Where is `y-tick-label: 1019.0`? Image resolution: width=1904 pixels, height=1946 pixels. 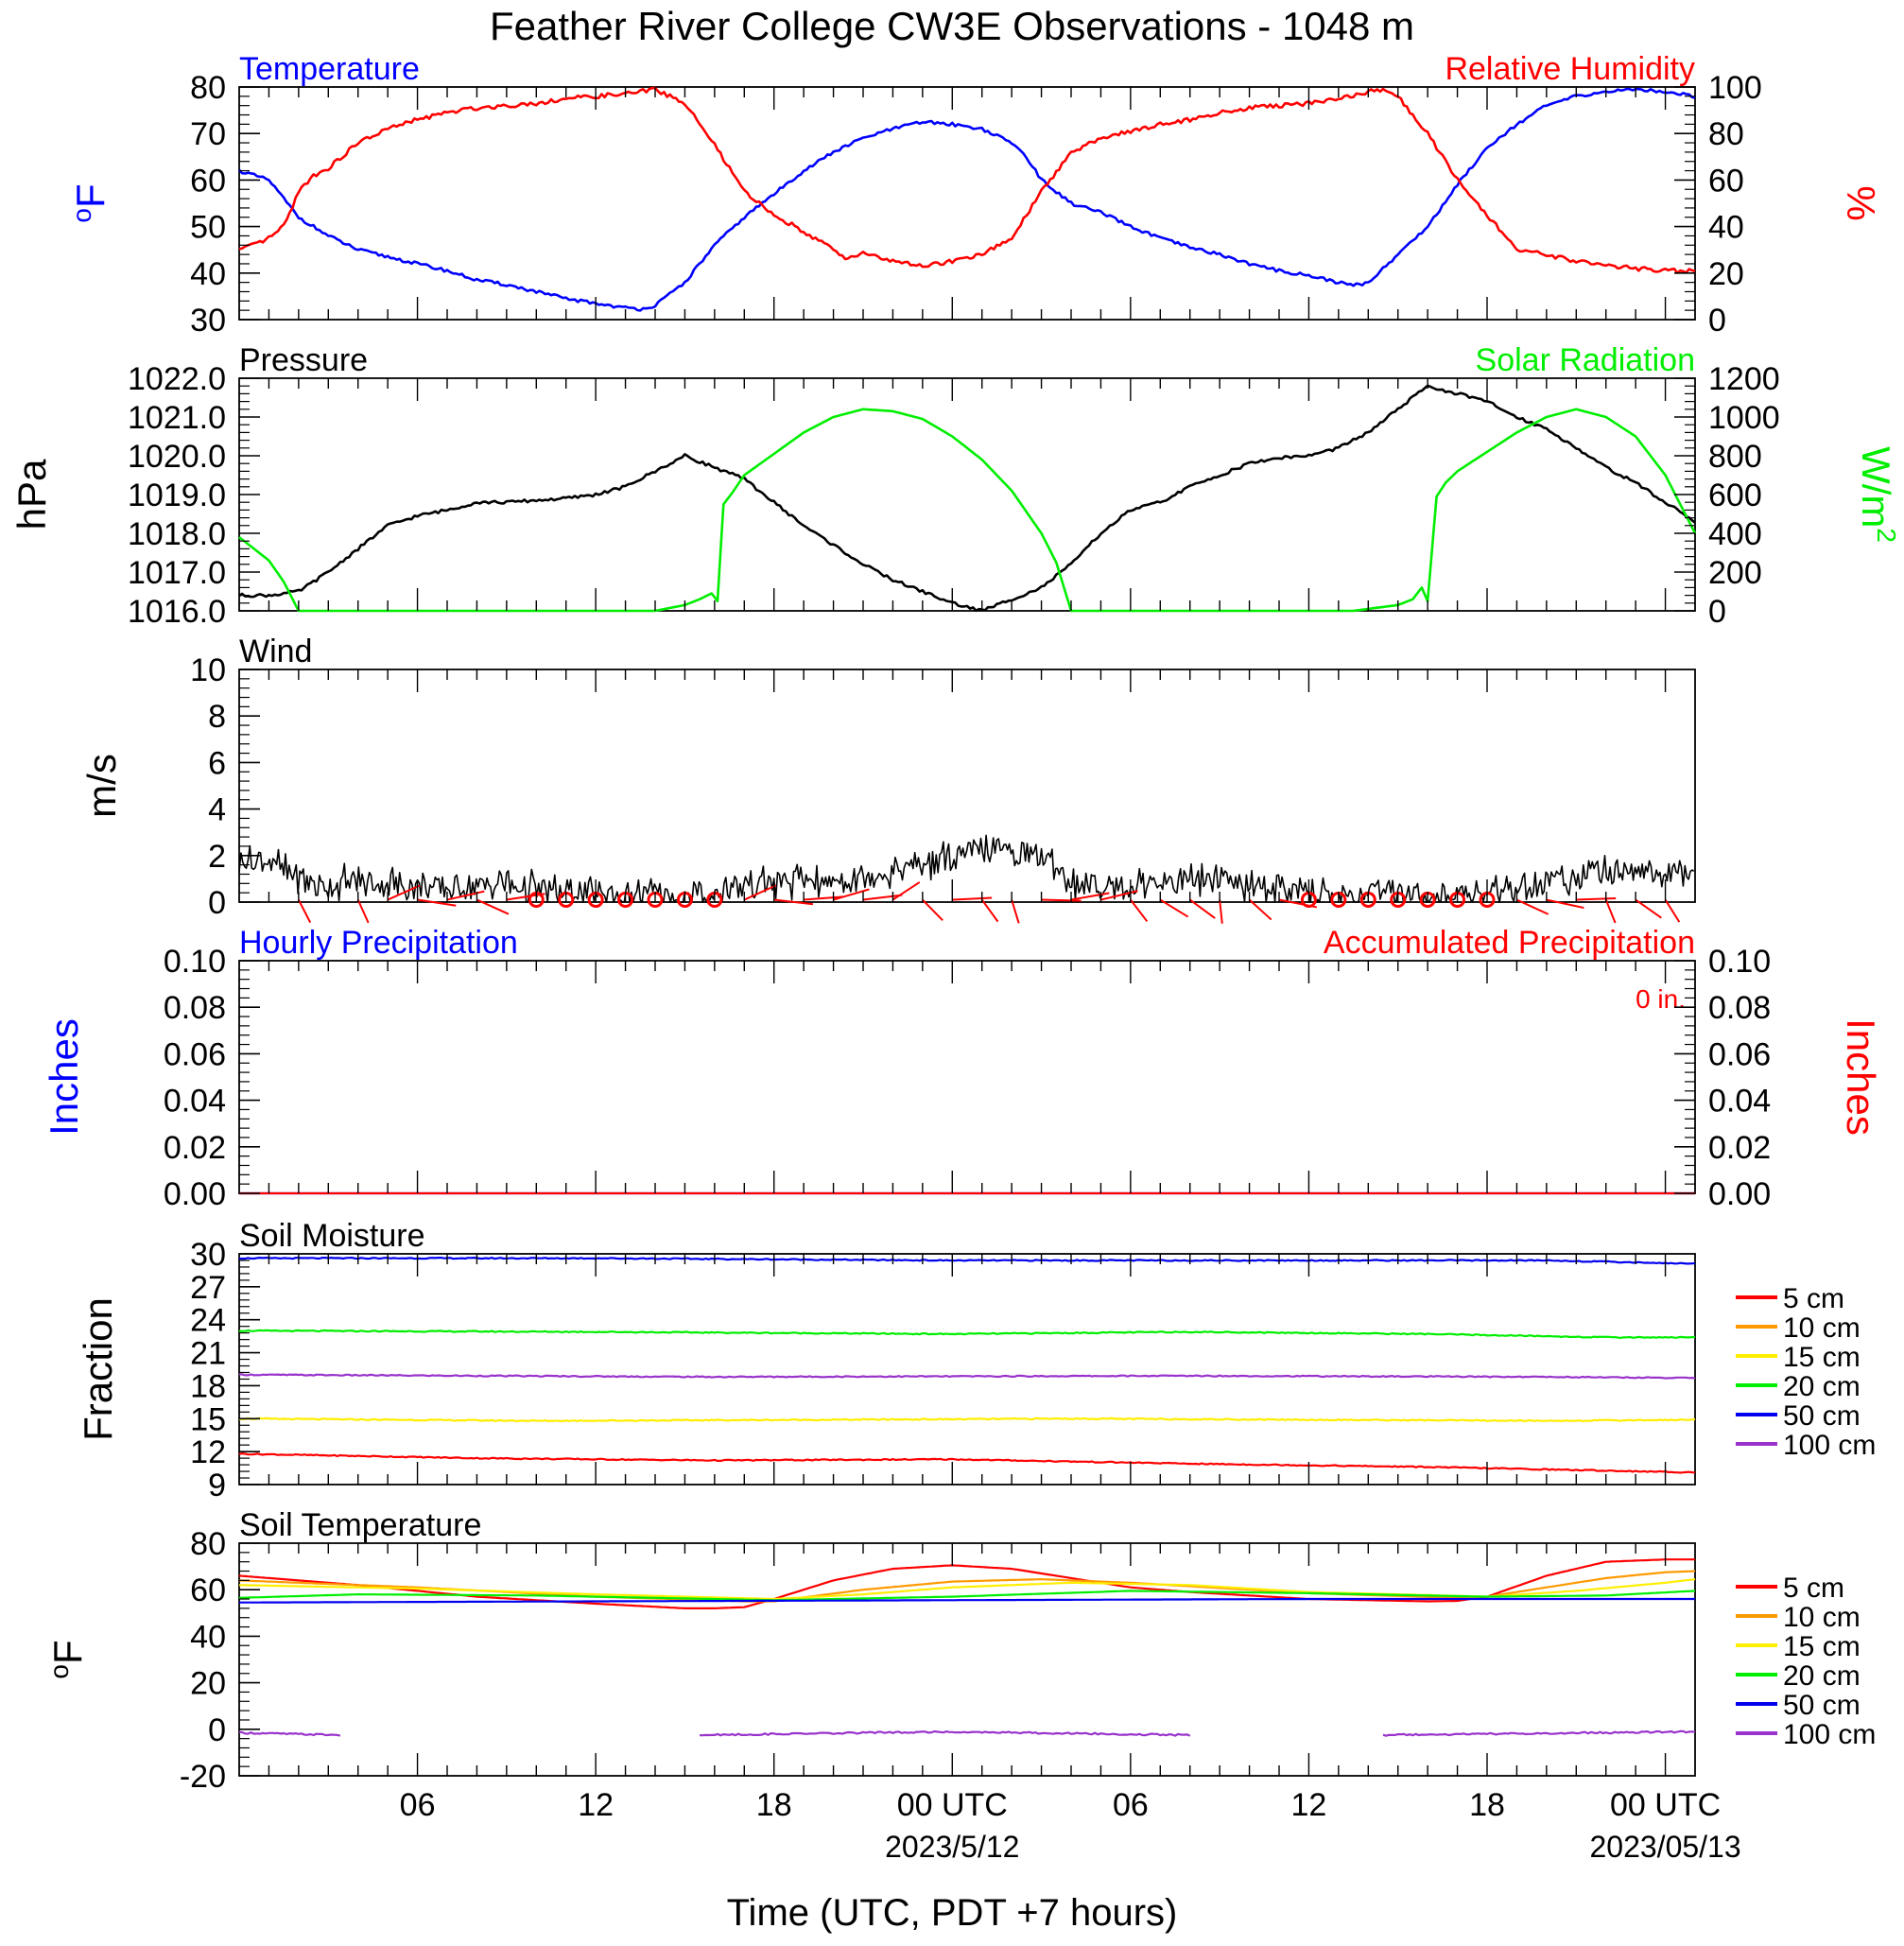
y-tick-label: 1019.0 is located at coordinates (177, 496).